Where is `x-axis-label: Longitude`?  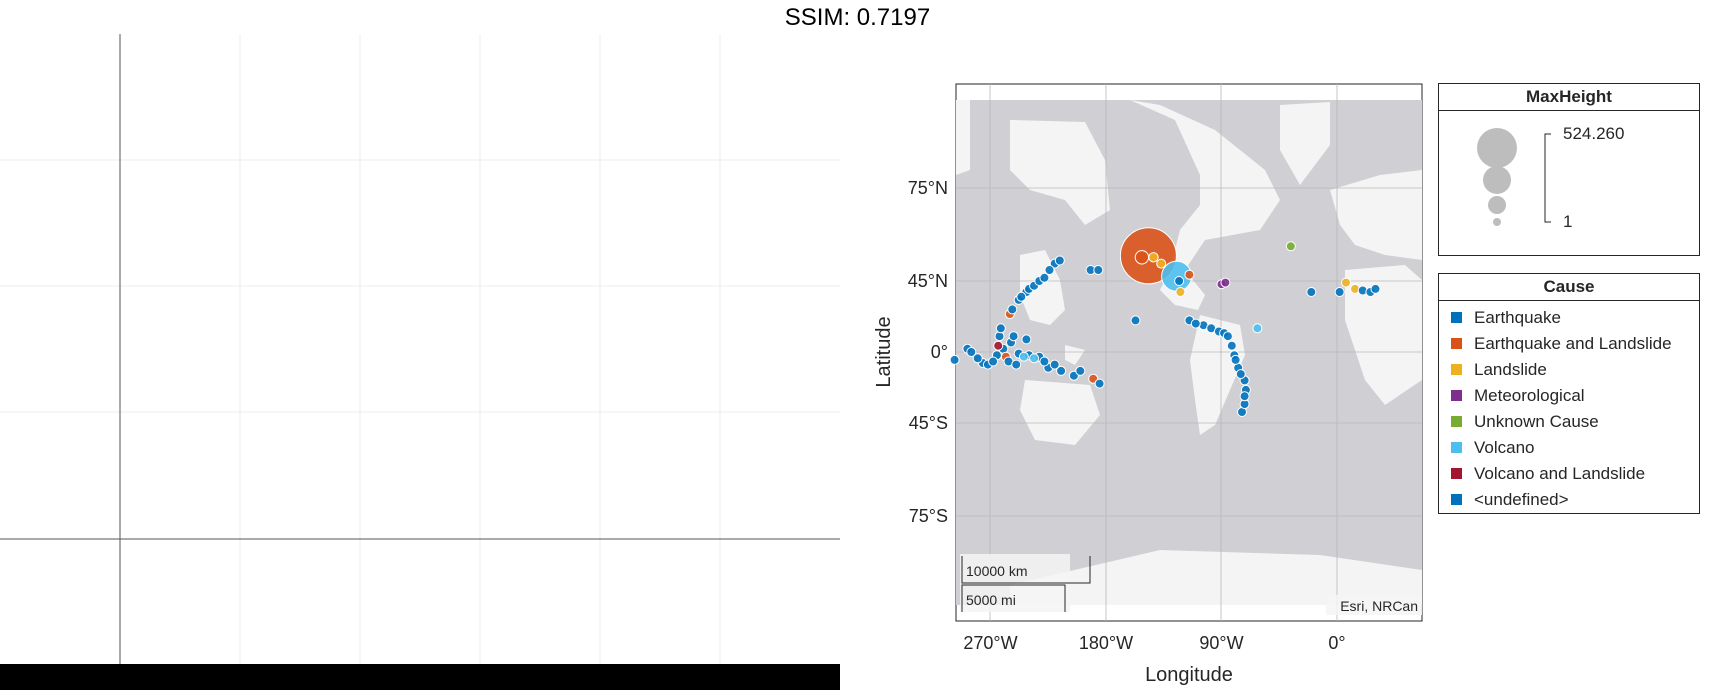 x-axis-label: Longitude is located at coordinates (1189, 675).